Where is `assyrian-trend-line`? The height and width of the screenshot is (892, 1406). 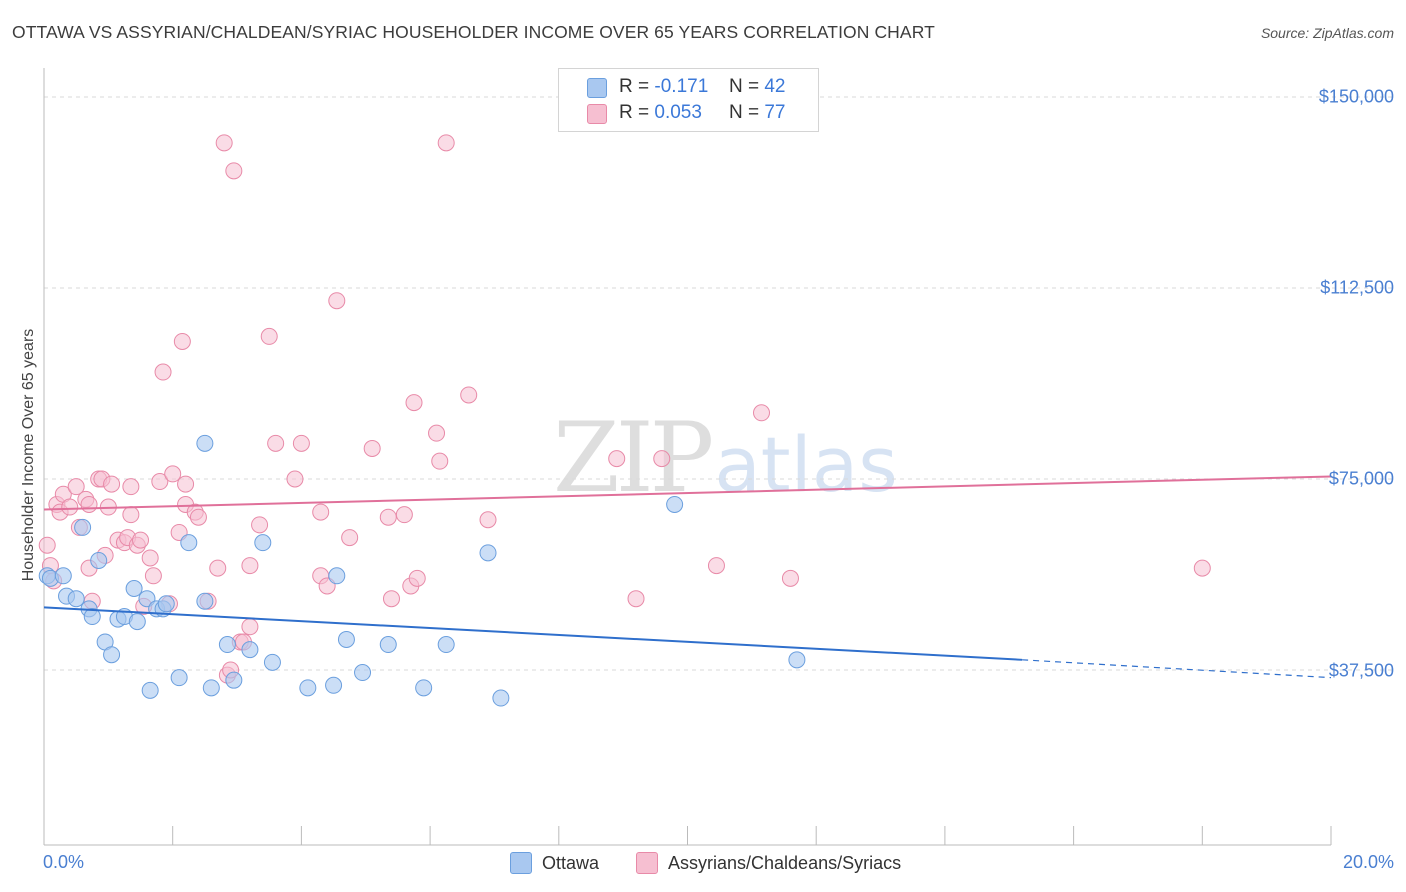 assyrian-trend-line is located at coordinates (687, 493).